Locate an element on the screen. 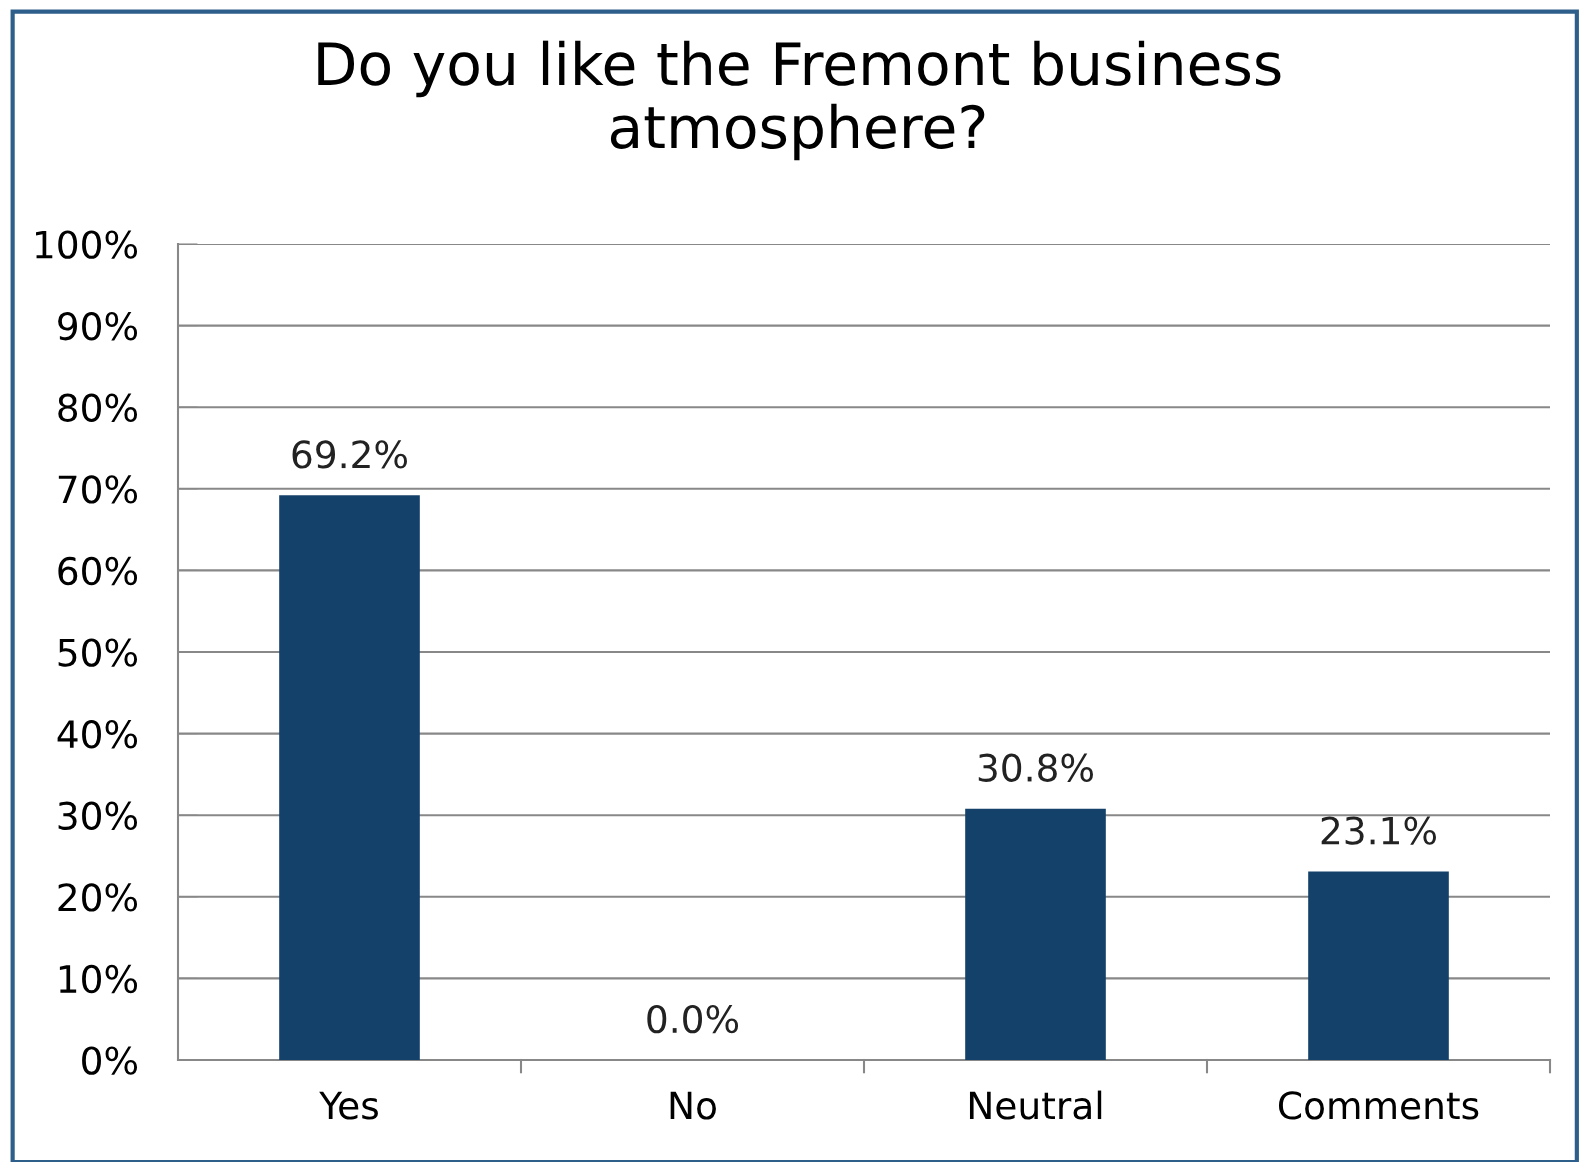 Image resolution: width=1580 pixels, height=1162 pixels. y-tick-label: 30% is located at coordinates (98, 815).